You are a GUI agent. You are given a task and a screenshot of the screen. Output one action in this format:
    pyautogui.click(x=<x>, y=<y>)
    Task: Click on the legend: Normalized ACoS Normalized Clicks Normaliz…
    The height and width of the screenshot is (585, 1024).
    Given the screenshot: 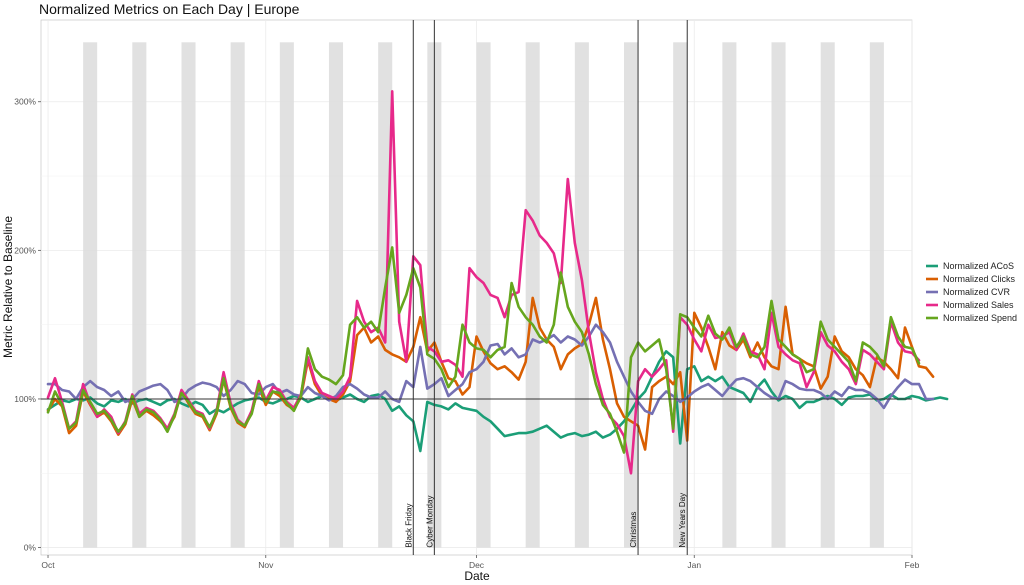 What is the action you would take?
    pyautogui.click(x=971, y=292)
    